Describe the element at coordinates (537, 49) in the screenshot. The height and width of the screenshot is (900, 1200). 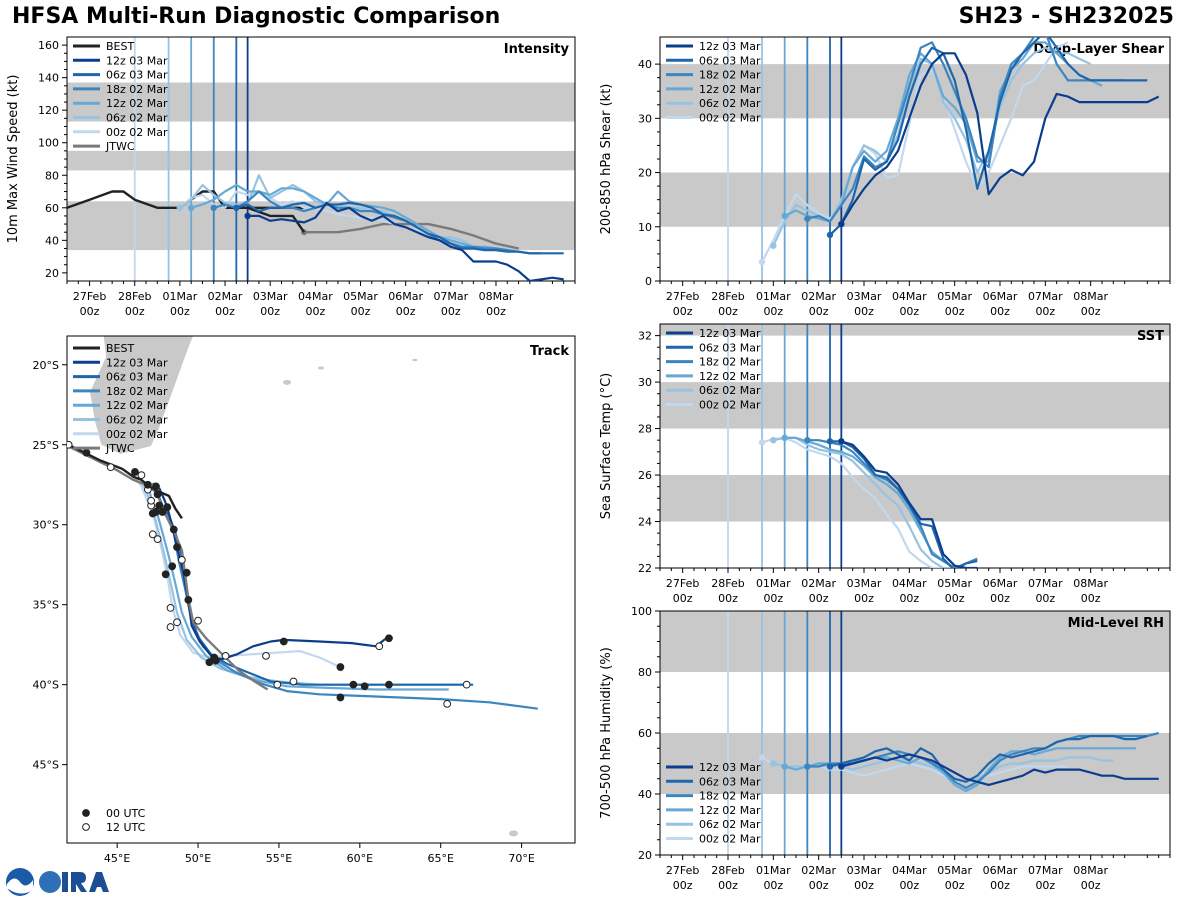
I see `intensity-title: Intensity` at that location.